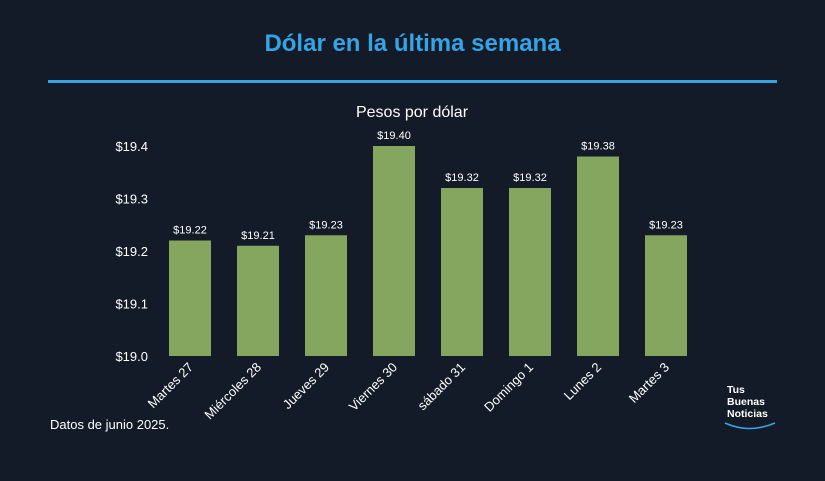  I want to click on y-axis: $19.0 $19.1 $19.2 $19.3 $19.4, so click(131, 251).